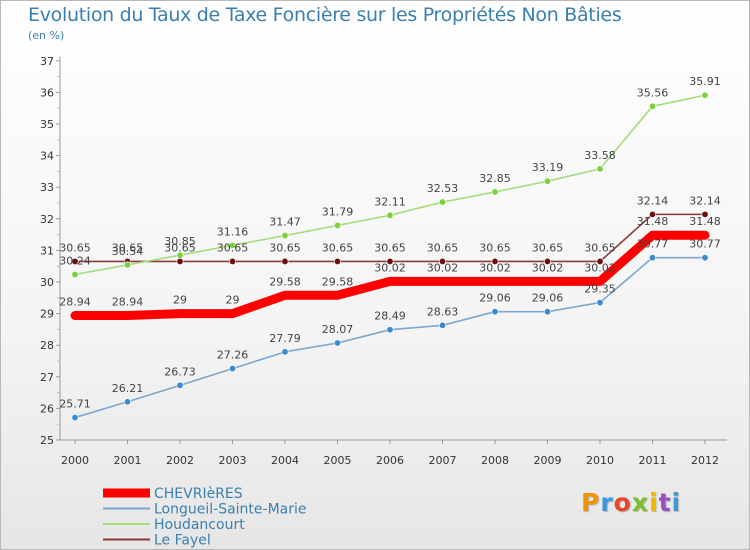  What do you see at coordinates (443, 311) in the screenshot?
I see `data-label: 28.63` at bounding box center [443, 311].